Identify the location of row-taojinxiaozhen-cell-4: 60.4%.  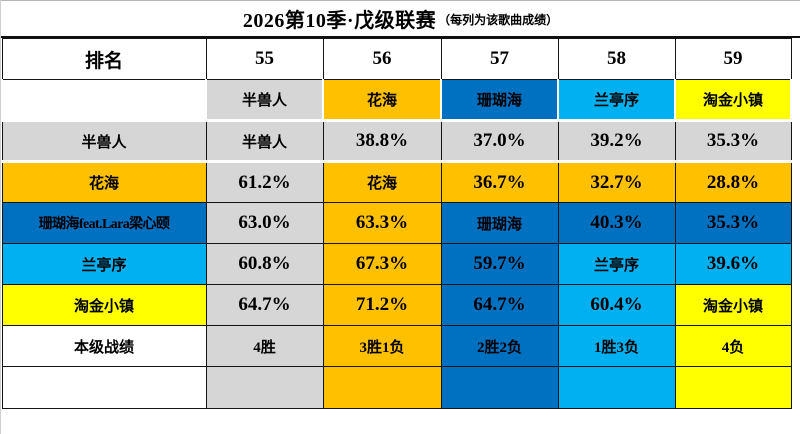
(616, 305).